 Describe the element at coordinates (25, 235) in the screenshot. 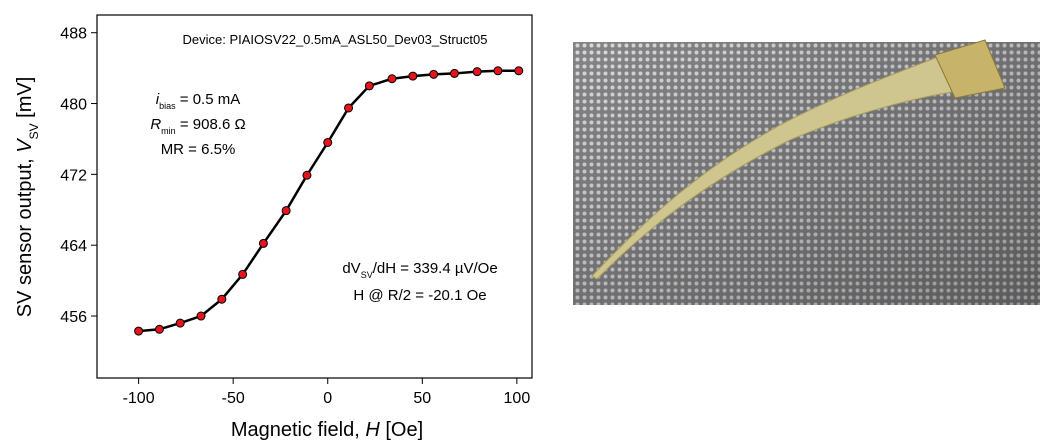

I see `label-part: SV sensor output,` at that location.